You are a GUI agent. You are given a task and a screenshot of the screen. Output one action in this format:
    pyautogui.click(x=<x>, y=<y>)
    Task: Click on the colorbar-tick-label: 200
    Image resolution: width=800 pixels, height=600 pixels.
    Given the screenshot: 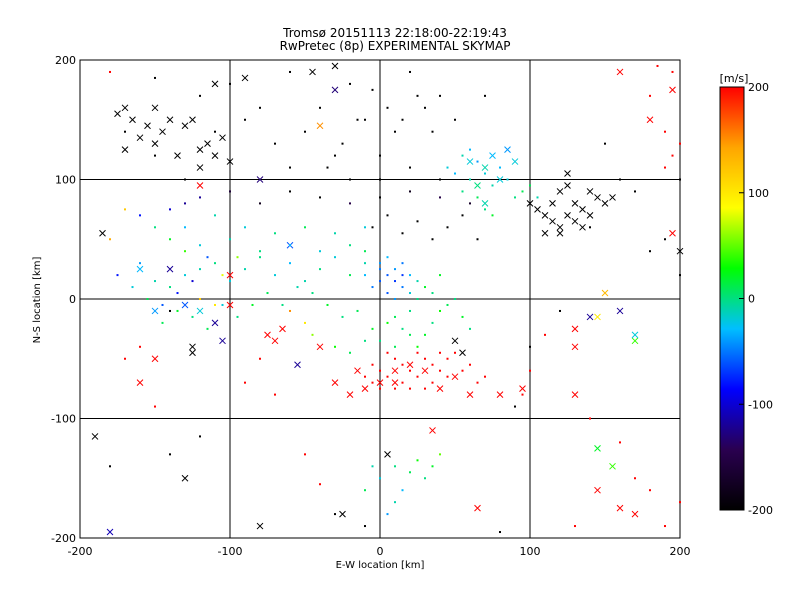 What is the action you would take?
    pyautogui.click(x=758, y=87)
    